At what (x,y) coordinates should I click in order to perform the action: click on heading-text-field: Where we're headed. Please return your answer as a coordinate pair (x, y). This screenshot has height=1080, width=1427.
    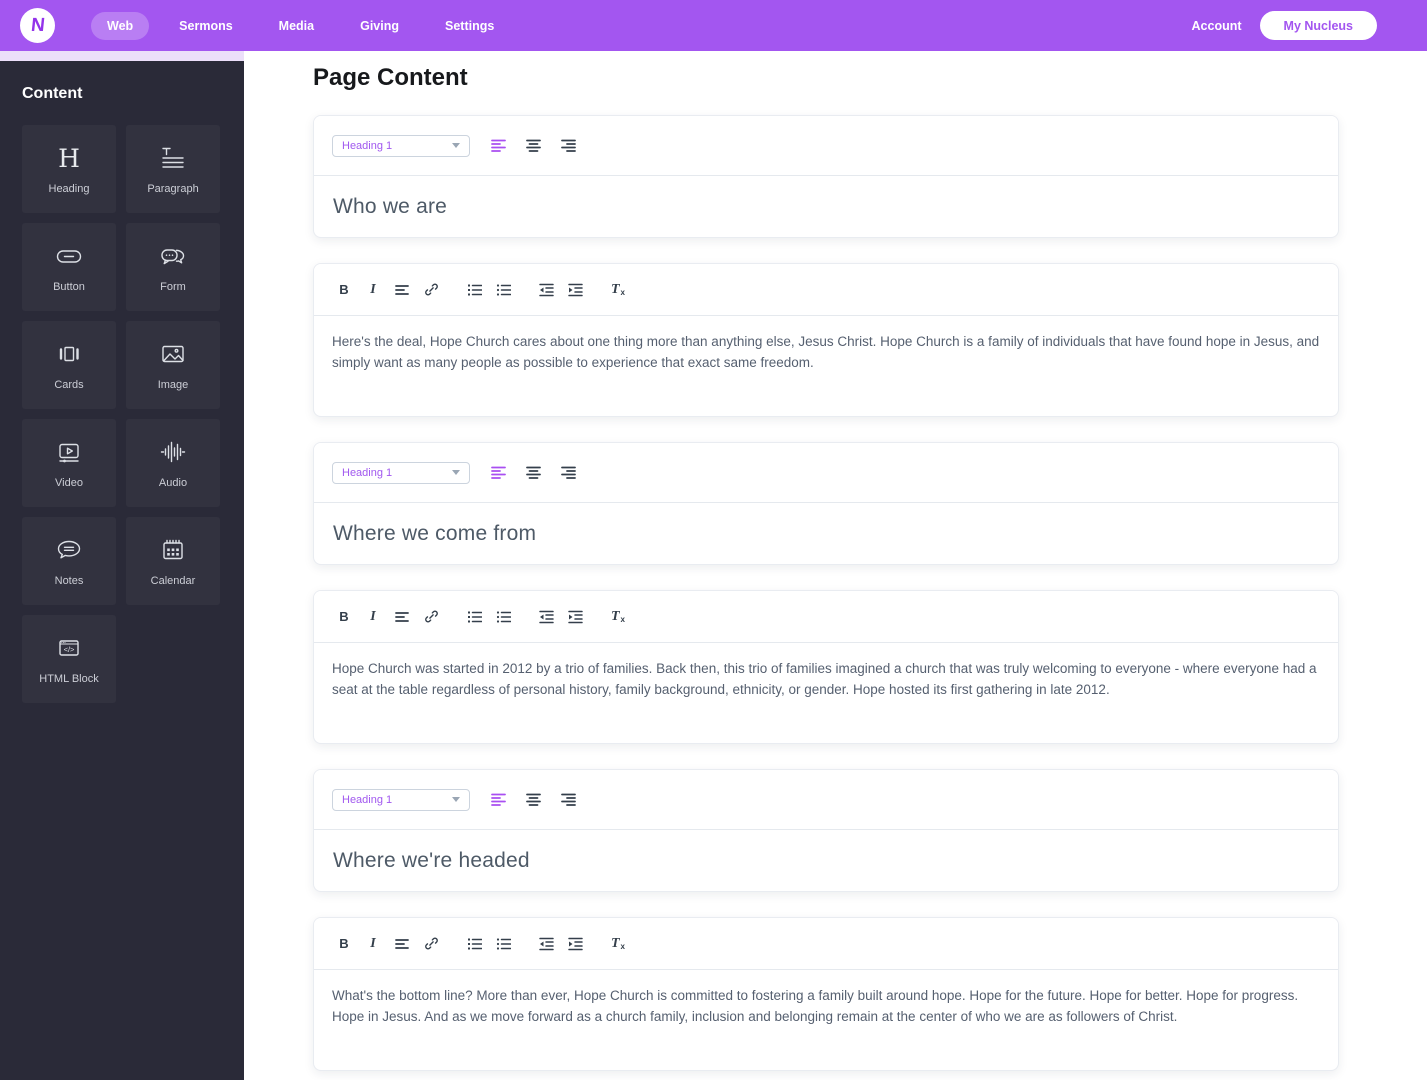
    Looking at the image, I should click on (431, 860).